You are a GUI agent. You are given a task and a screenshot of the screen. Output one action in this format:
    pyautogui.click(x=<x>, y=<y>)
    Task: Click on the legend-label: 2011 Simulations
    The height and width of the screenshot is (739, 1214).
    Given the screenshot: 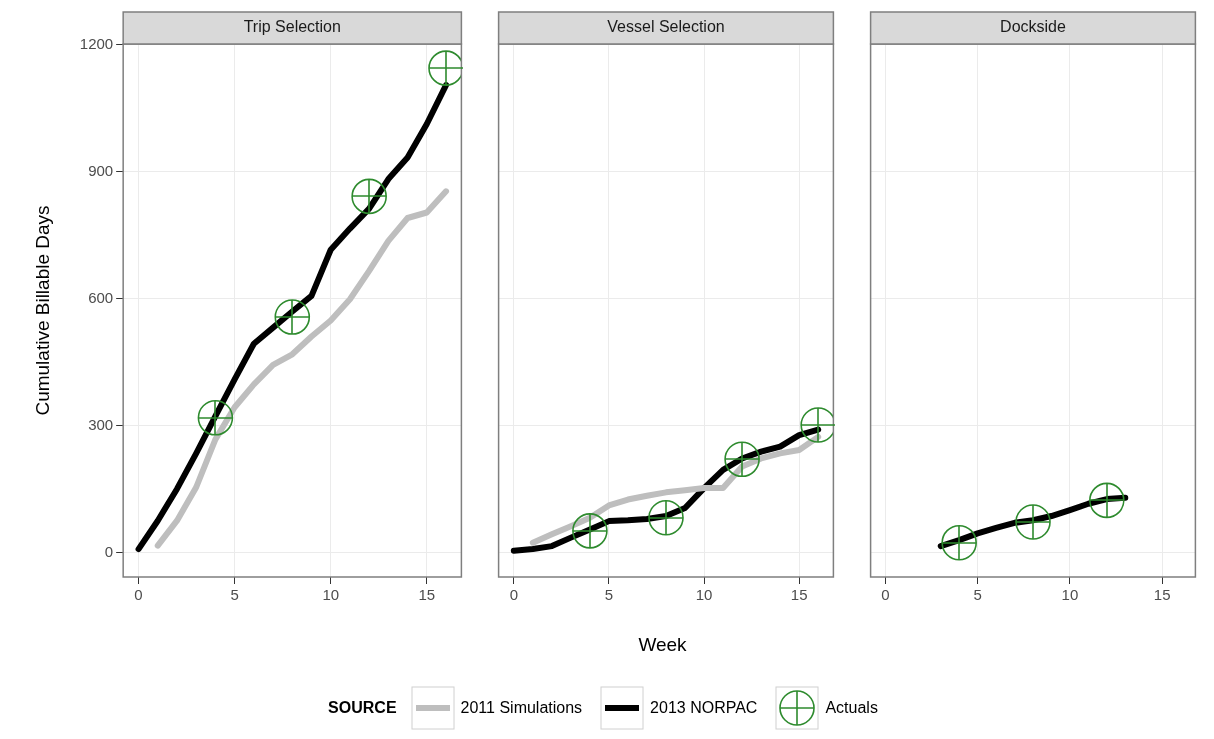 What is the action you would take?
    pyautogui.click(x=521, y=708)
    